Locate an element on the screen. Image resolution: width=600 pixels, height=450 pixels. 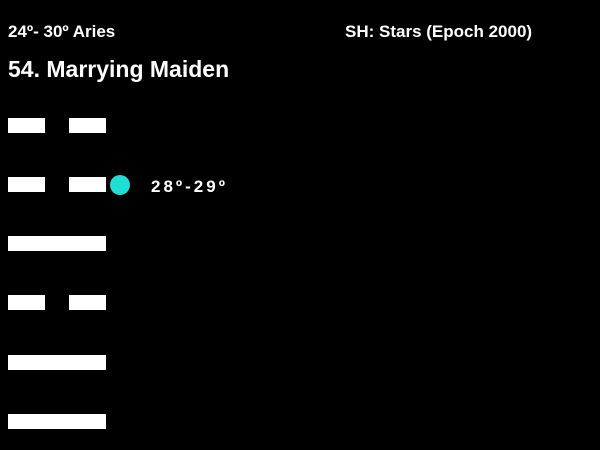
degree-range: 24º- 30º Aries is located at coordinates (62, 31).